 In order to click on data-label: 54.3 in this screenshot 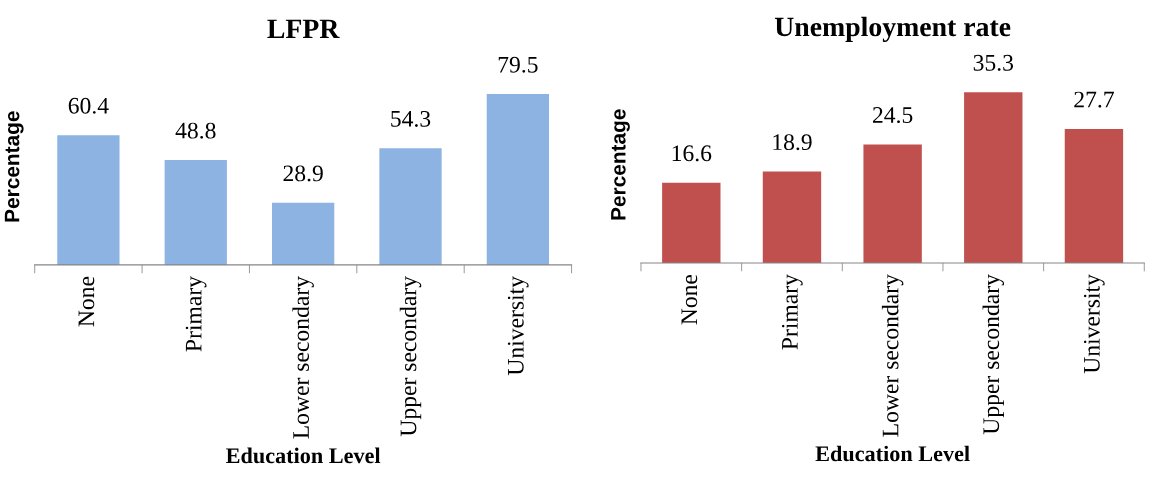, I will do `click(411, 118)`.